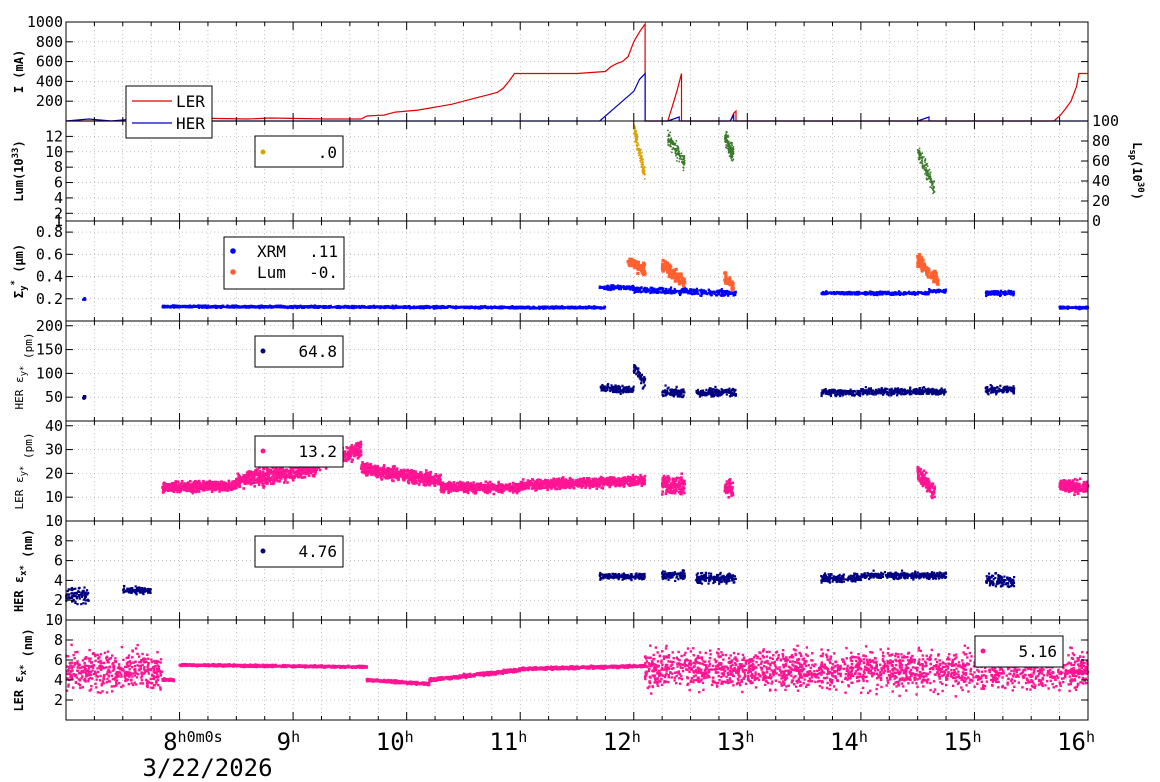 Image resolution: width=1160 pixels, height=782 pixels. What do you see at coordinates (577, 72) in the screenshot?
I see `series-line-ler` at bounding box center [577, 72].